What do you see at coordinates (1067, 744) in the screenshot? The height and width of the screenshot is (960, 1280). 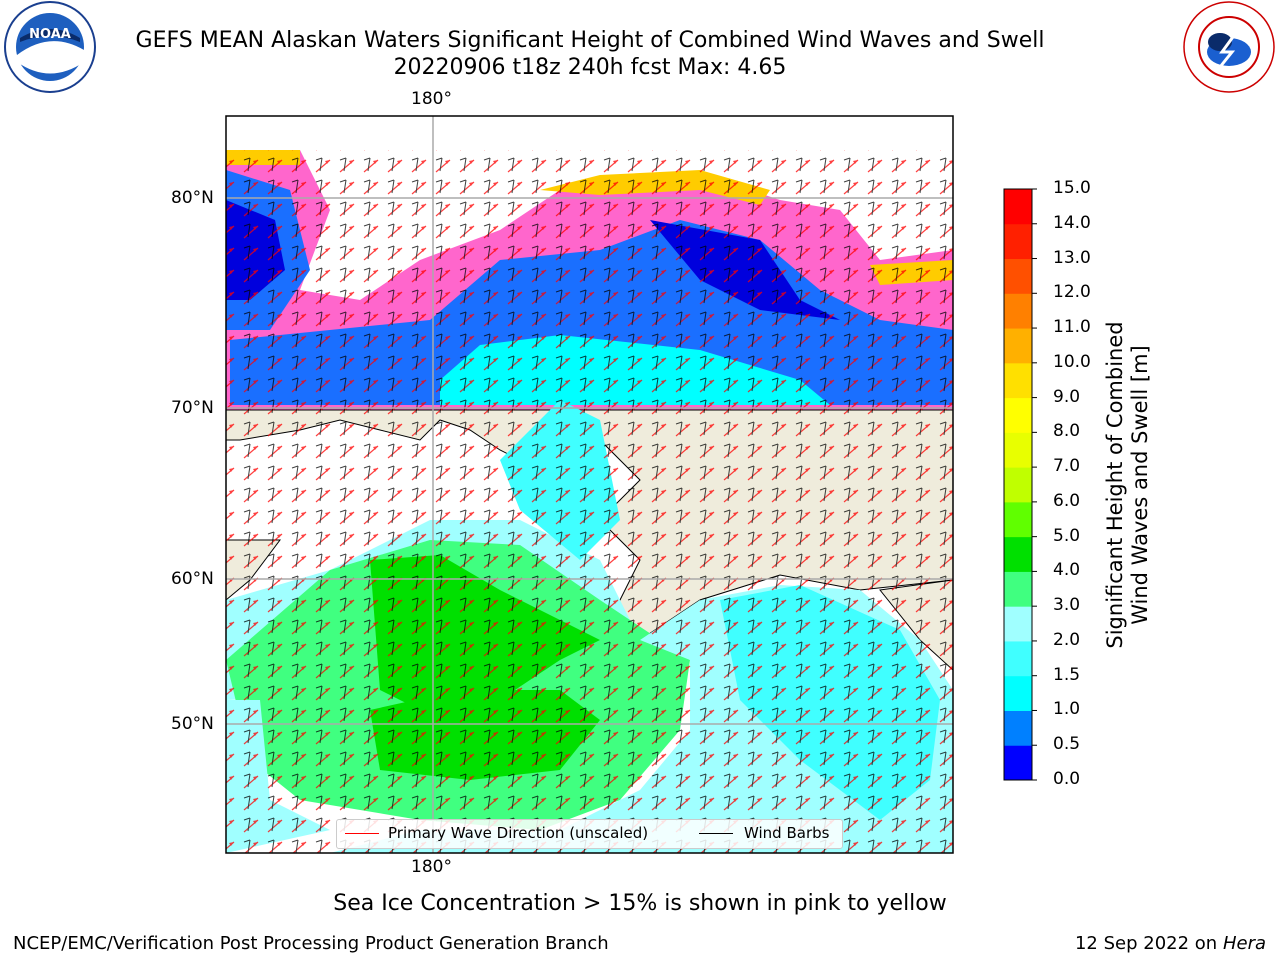 I see `colorbar-tick-label: 0.5` at bounding box center [1067, 744].